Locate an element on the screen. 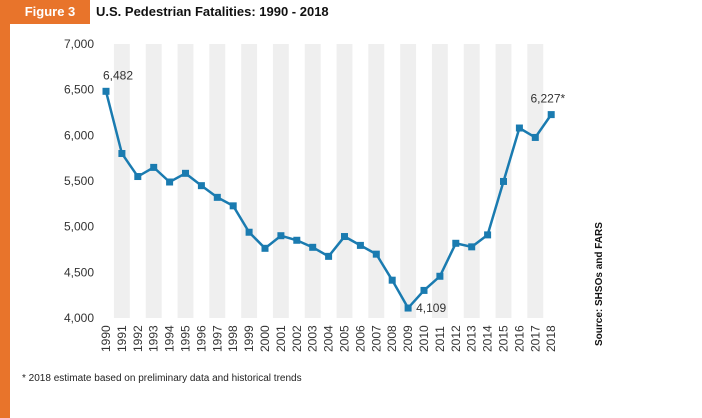  x-tick-label: 2001 is located at coordinates (281, 338).